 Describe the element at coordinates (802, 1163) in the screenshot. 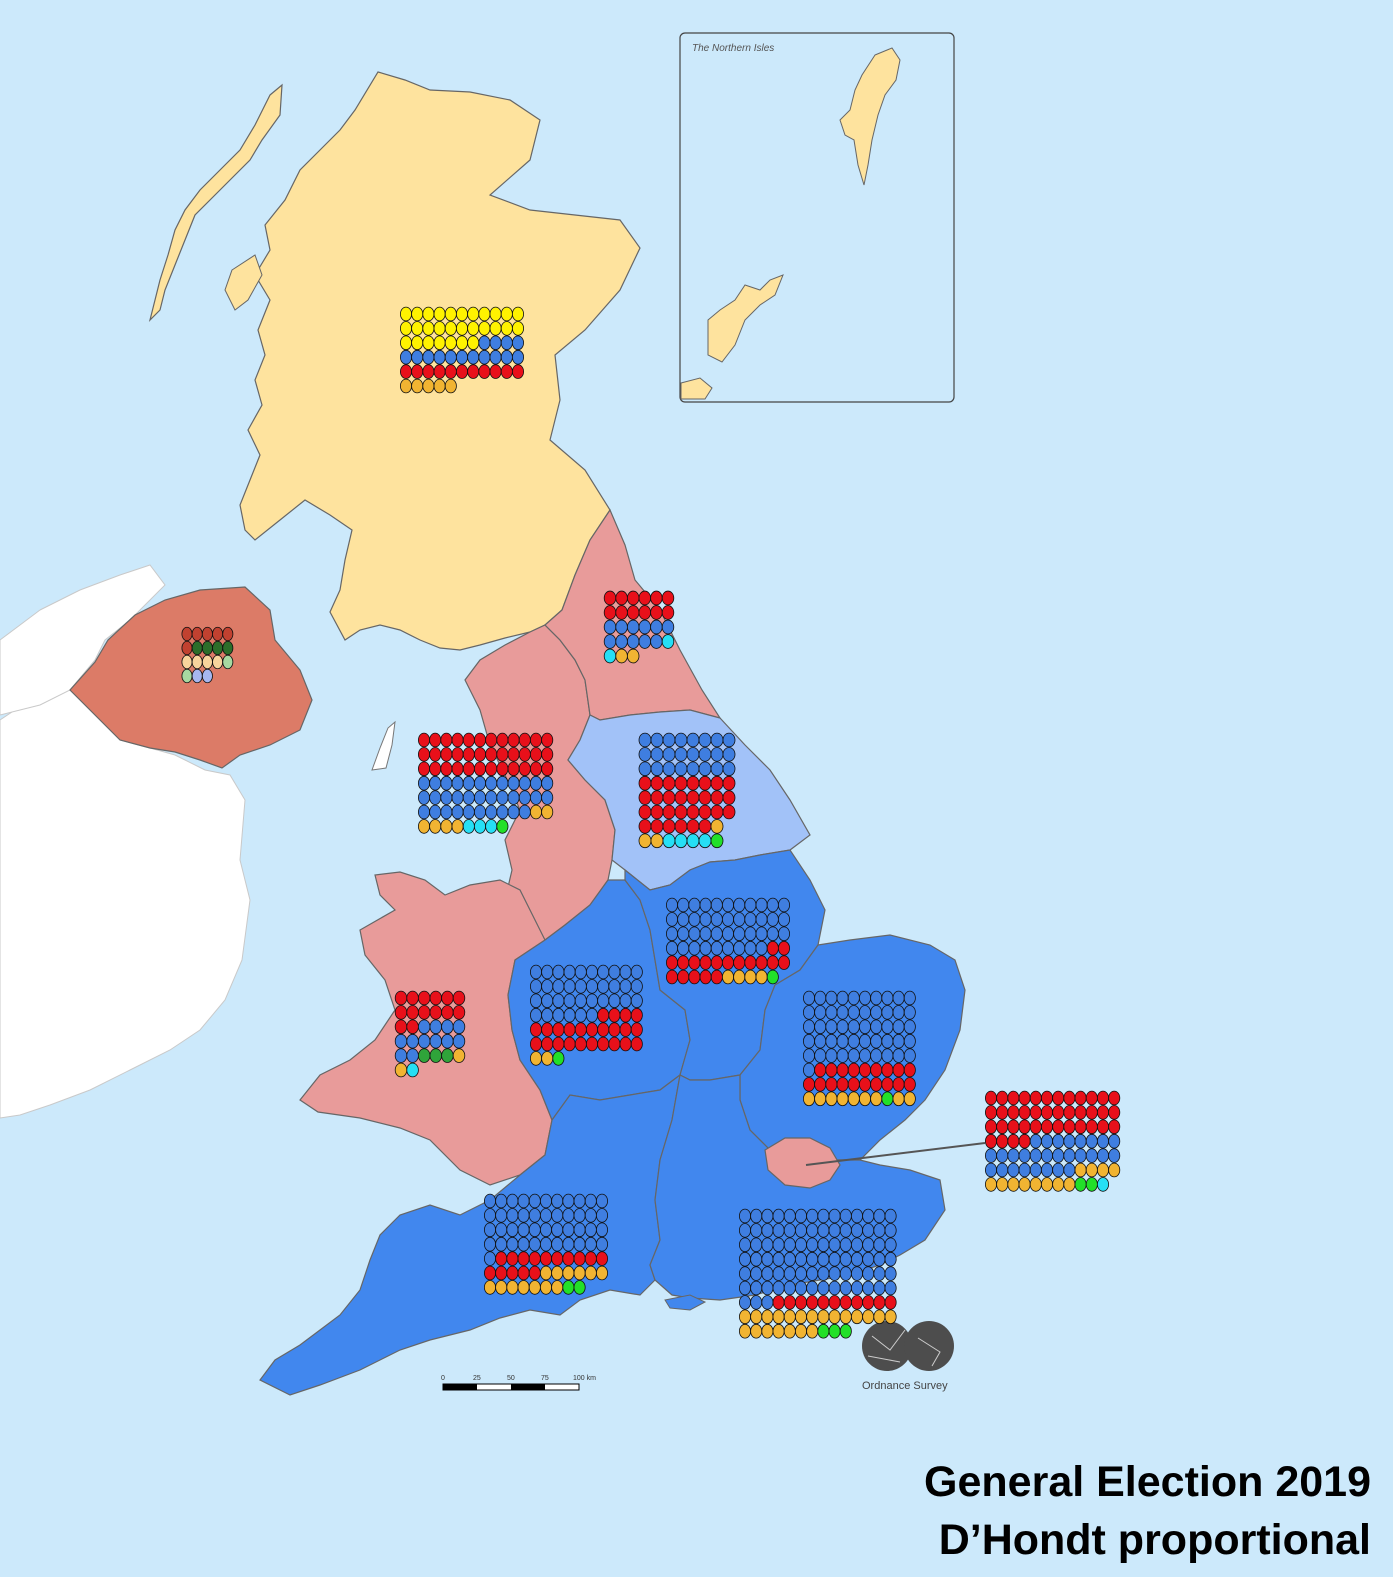

I see `london-region` at that location.